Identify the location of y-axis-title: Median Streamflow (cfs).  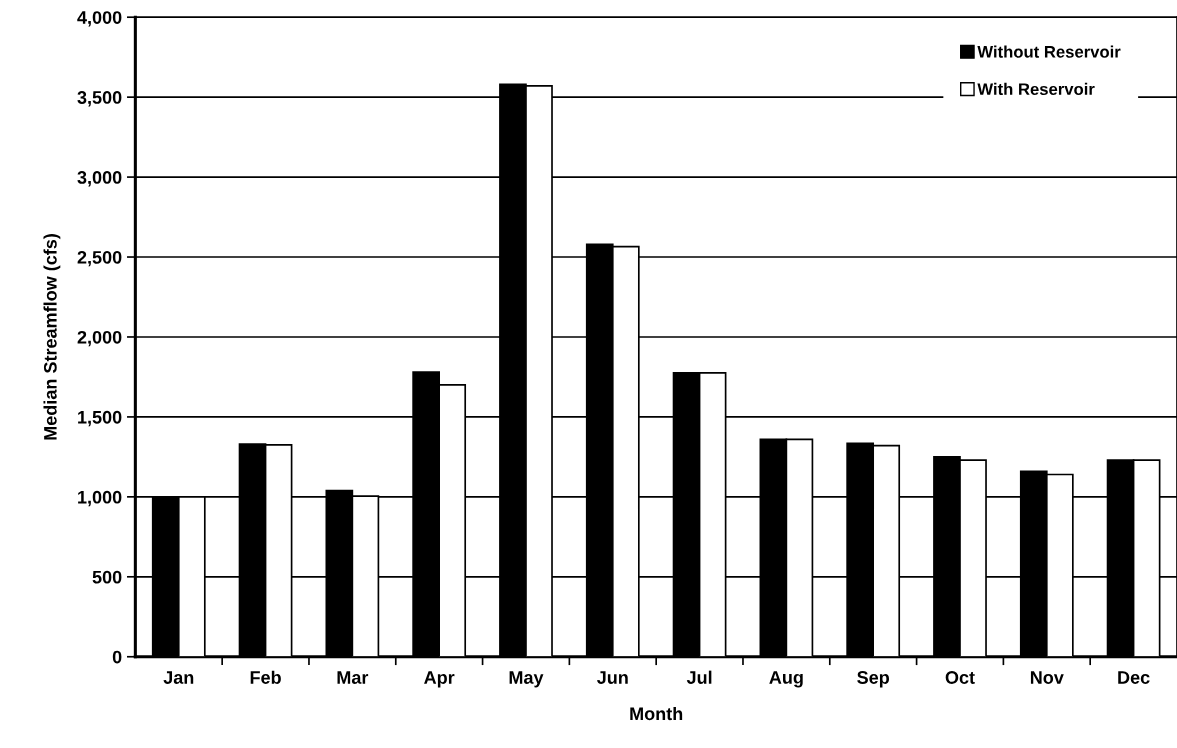
(52, 337).